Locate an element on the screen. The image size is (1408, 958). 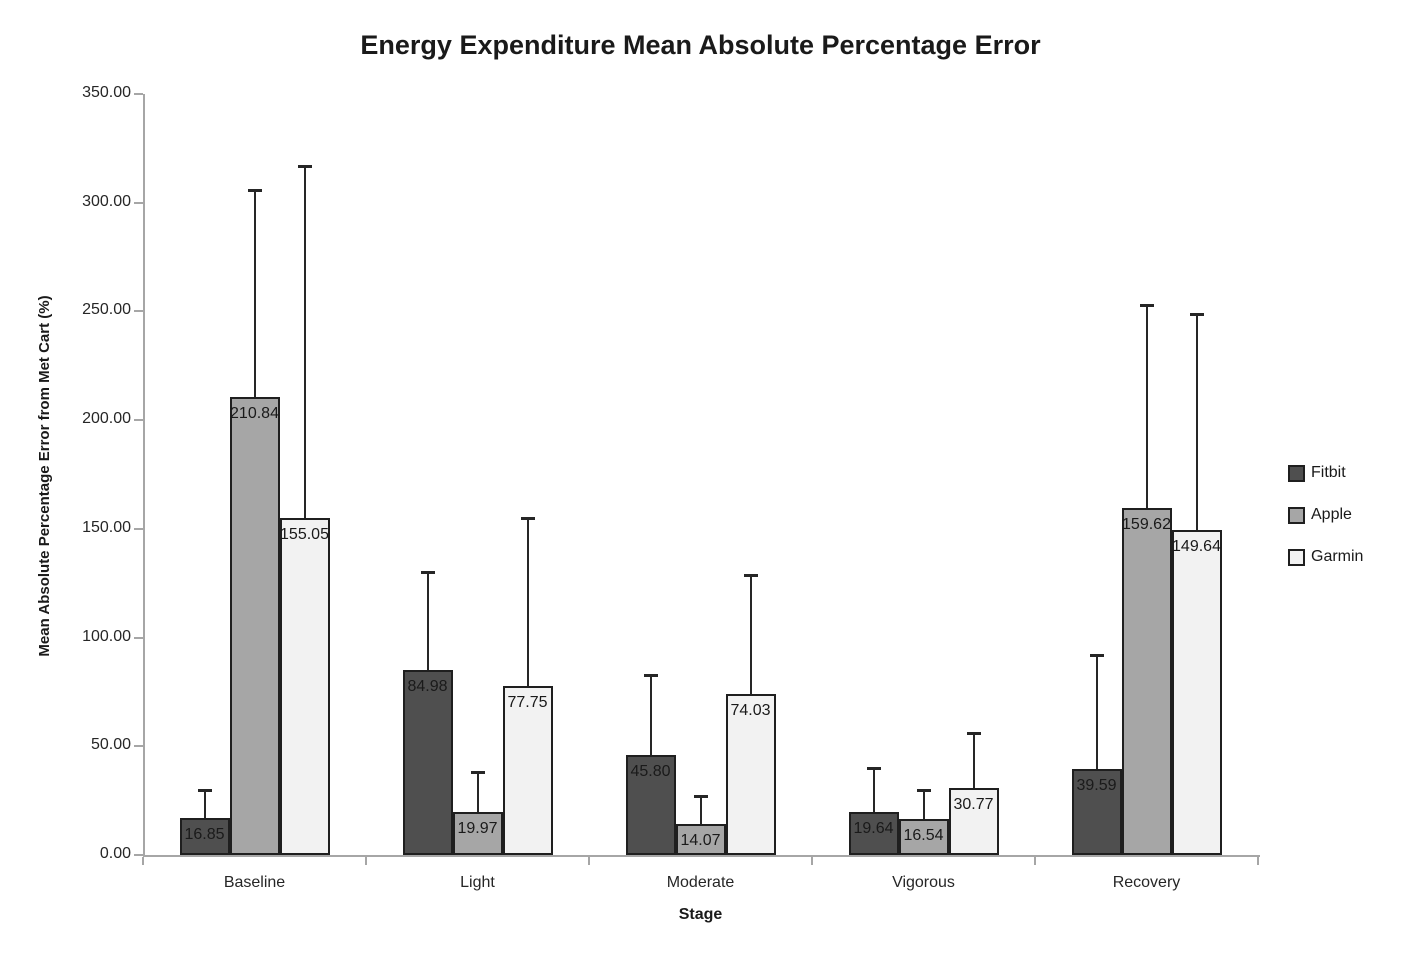
legend-item: Apple is located at coordinates (1325, 515).